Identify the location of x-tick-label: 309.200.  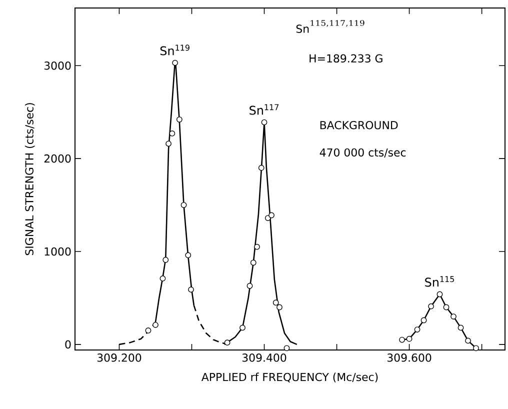
(119, 358).